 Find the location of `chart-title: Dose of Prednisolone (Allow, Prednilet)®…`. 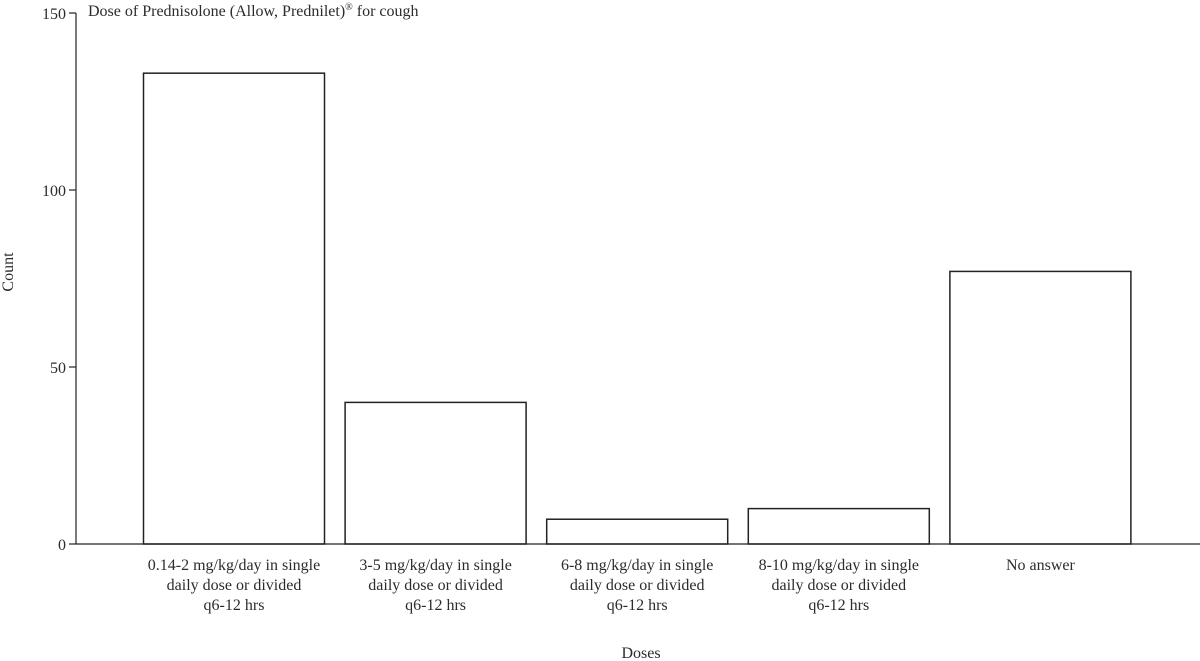

chart-title: Dose of Prednisolone (Allow, Prednilet)®… is located at coordinates (253, 11).